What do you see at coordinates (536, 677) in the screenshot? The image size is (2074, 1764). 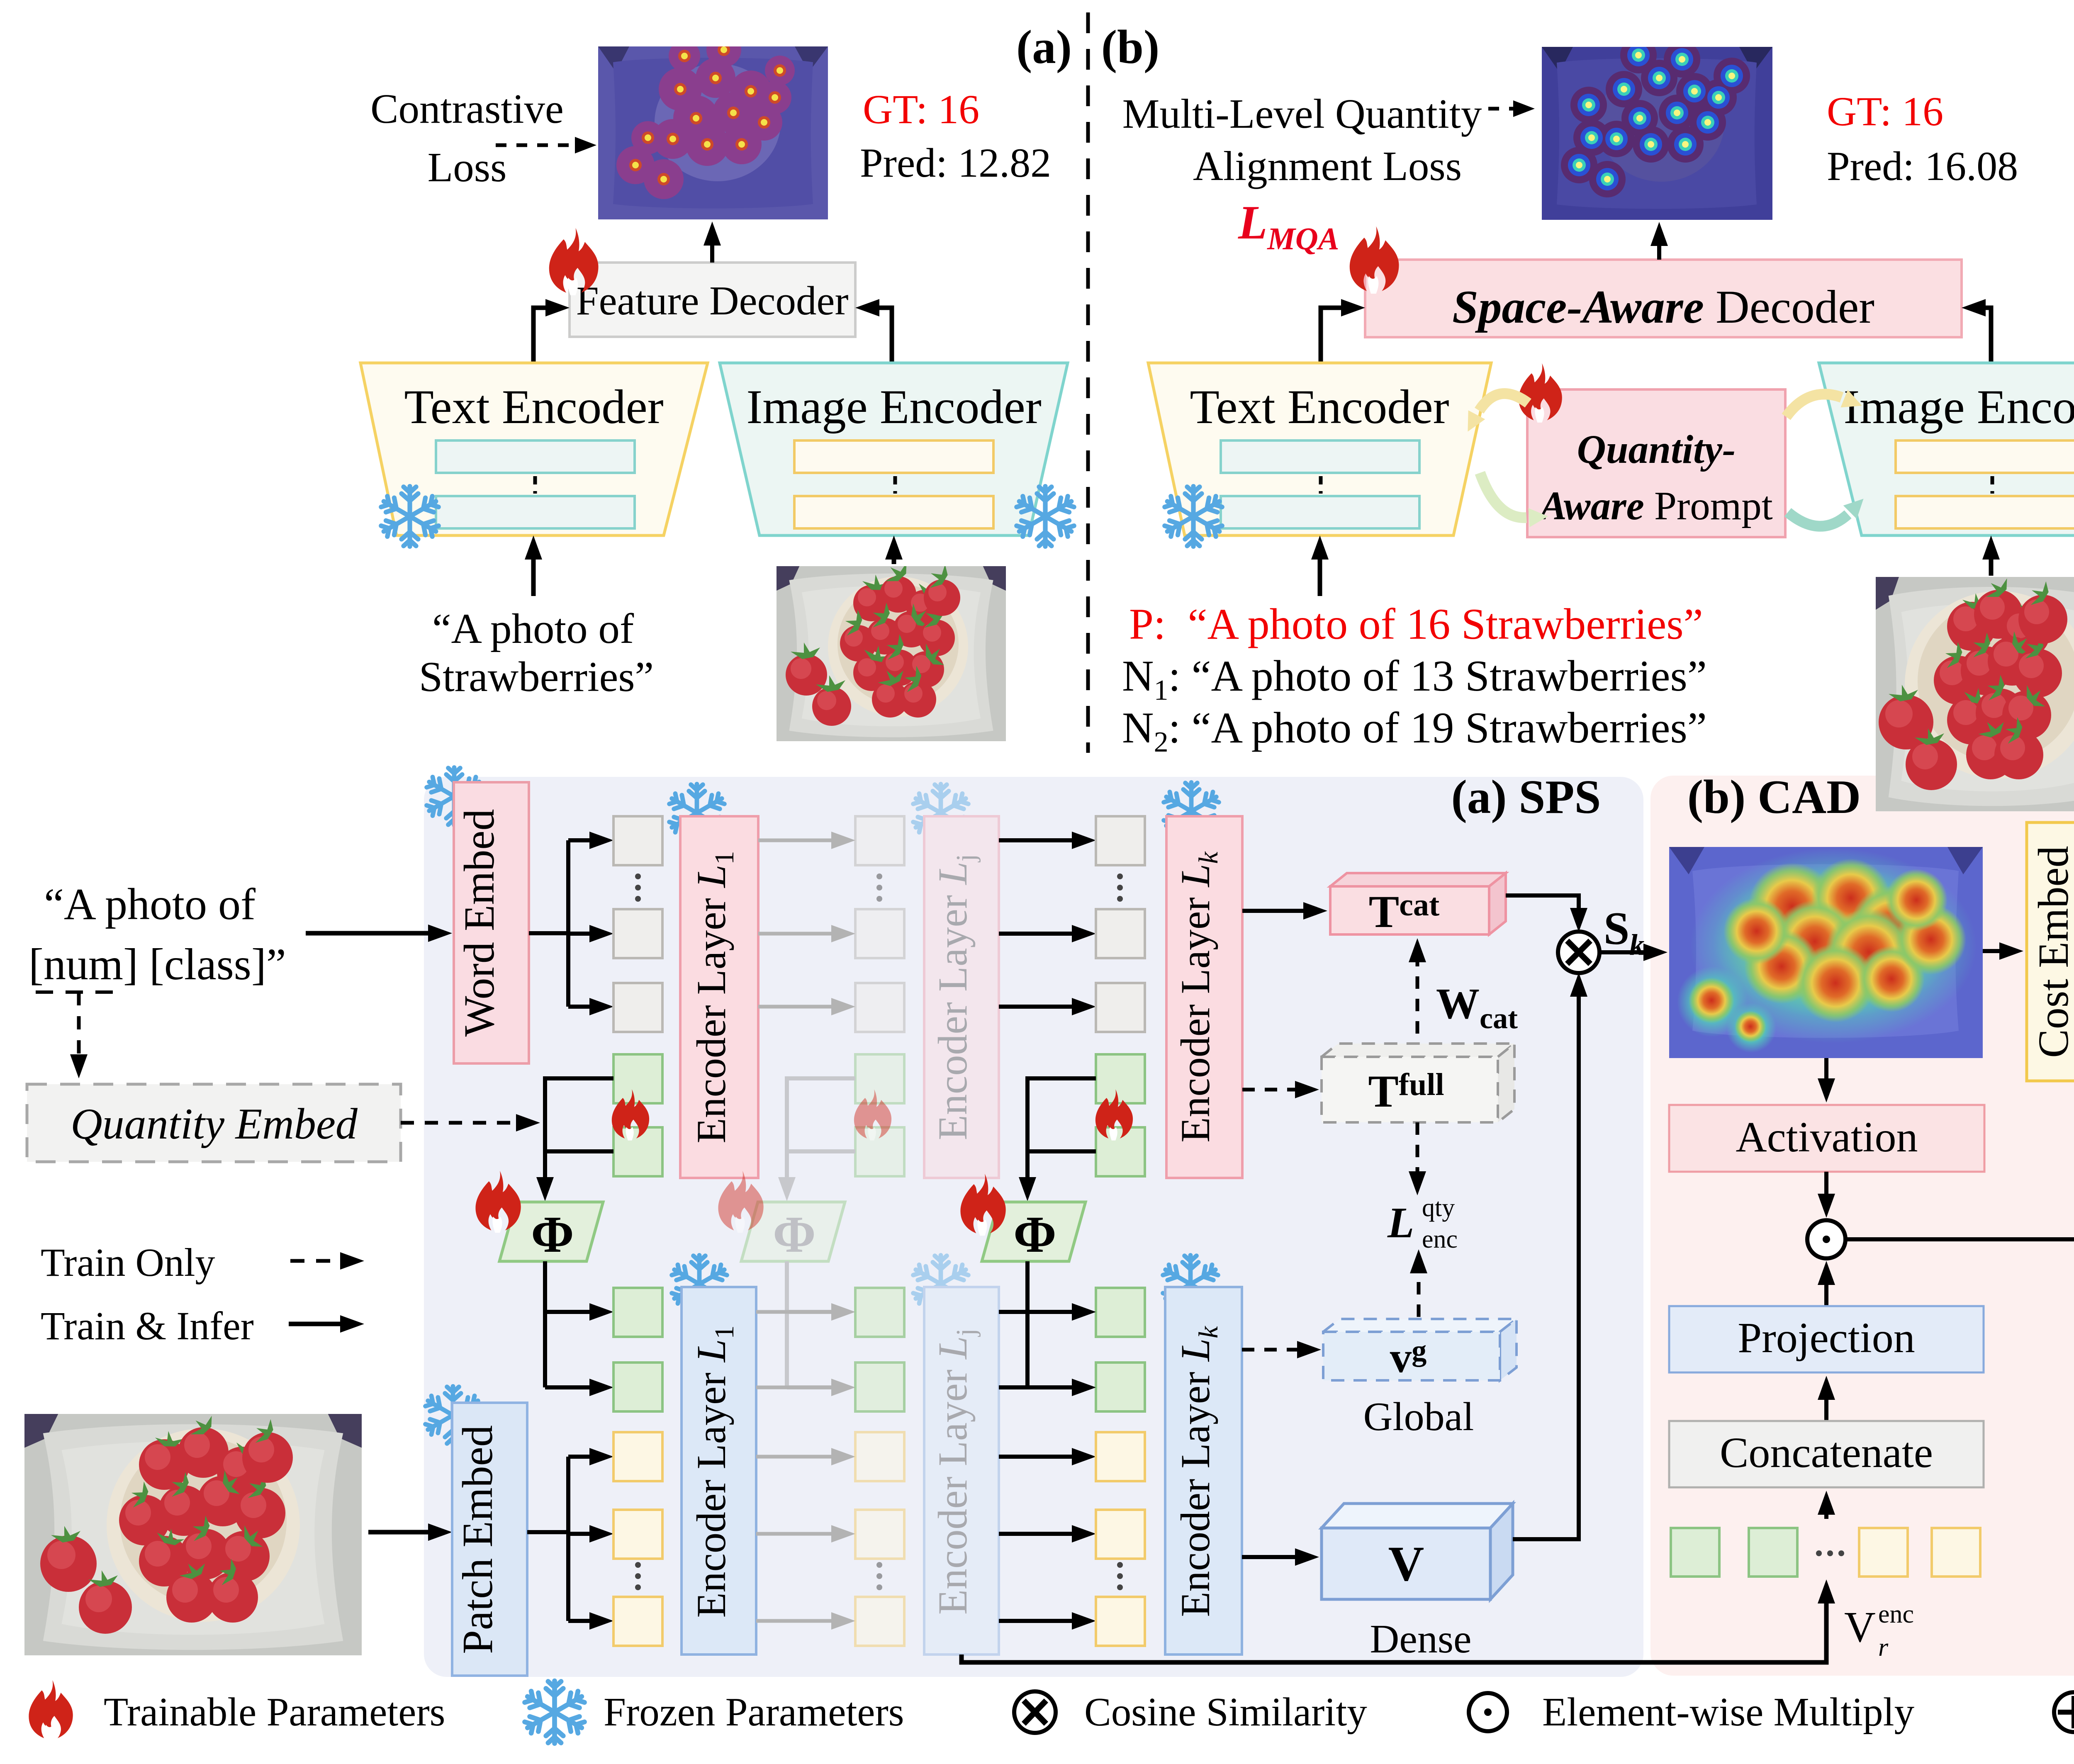 I see `svg-text: Strawberries”` at bounding box center [536, 677].